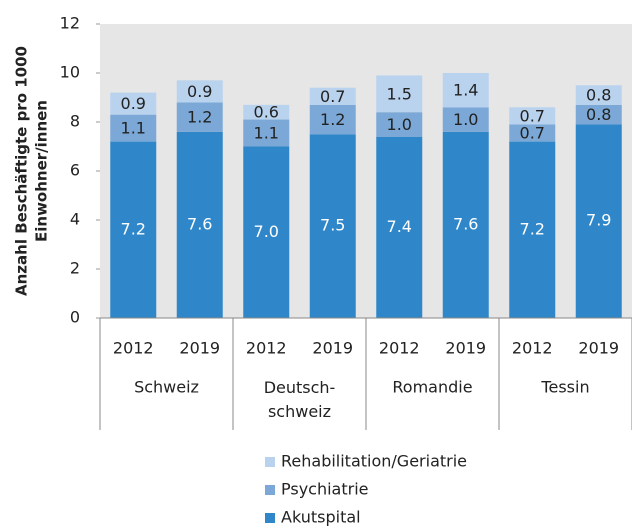  I want to click on group-label: Deutsch-schweiz, so click(300, 399).